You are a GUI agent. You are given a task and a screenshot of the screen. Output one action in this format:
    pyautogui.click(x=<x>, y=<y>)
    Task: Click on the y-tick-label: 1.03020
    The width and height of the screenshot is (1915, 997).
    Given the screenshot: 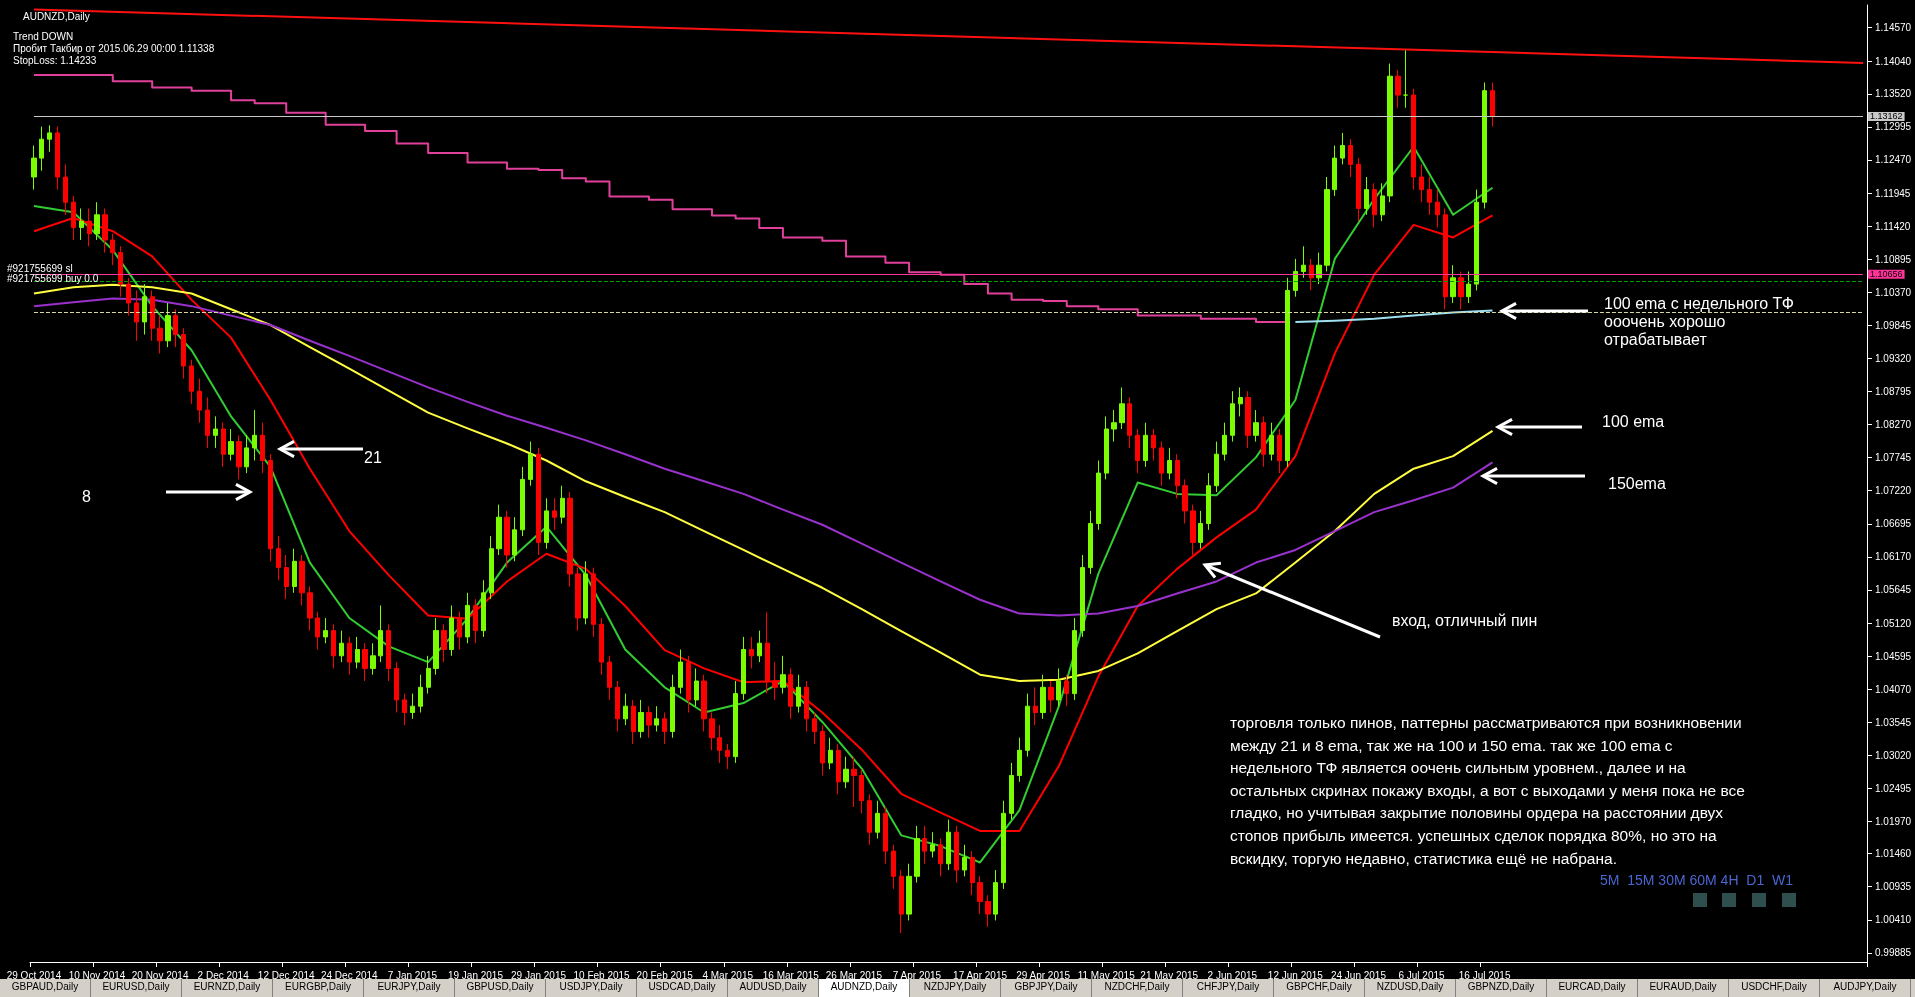 What is the action you would take?
    pyautogui.click(x=1893, y=755)
    